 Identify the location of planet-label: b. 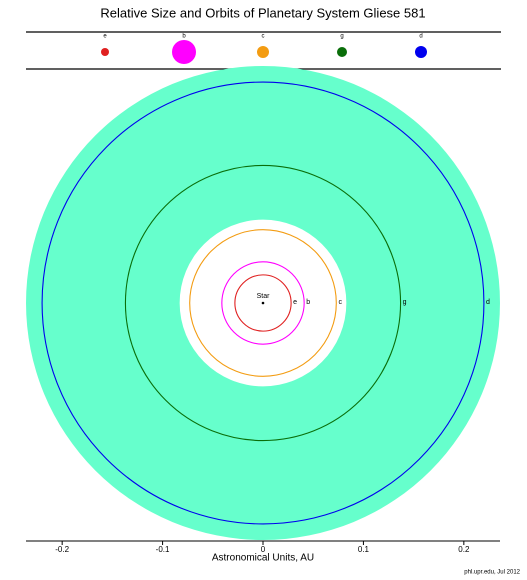
(184, 37).